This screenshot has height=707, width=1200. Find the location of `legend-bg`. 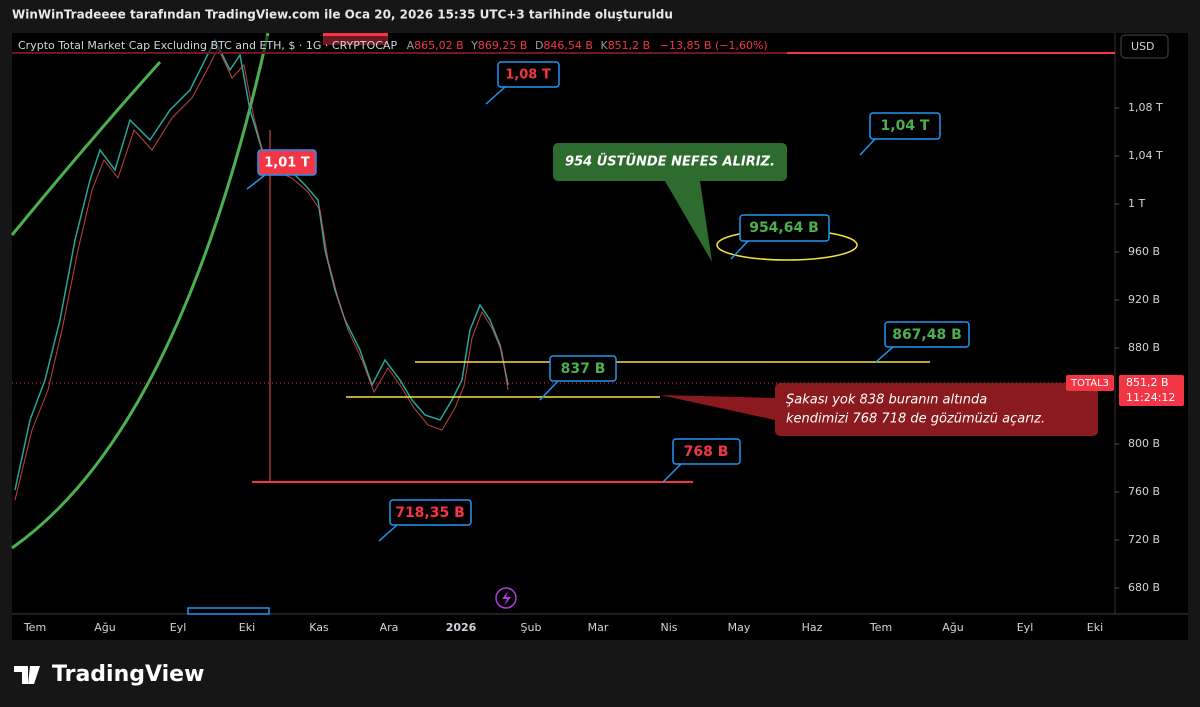

legend-bg is located at coordinates (399, 45).